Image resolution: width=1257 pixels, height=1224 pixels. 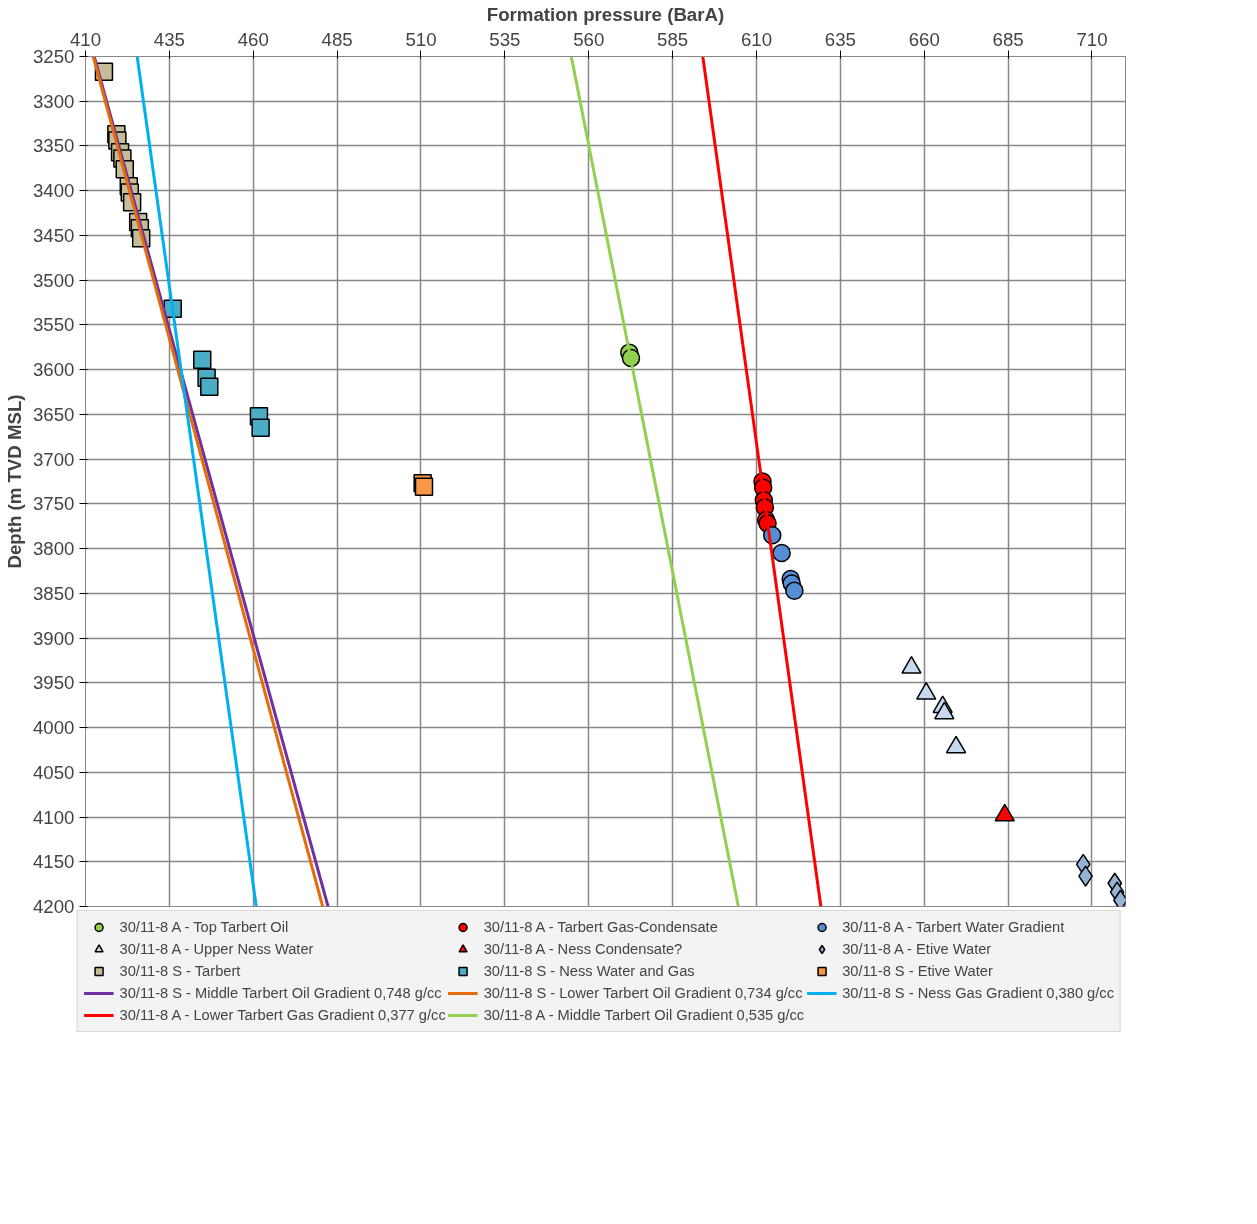 What do you see at coordinates (924, 39) in the screenshot?
I see `x-tick-label: 660` at bounding box center [924, 39].